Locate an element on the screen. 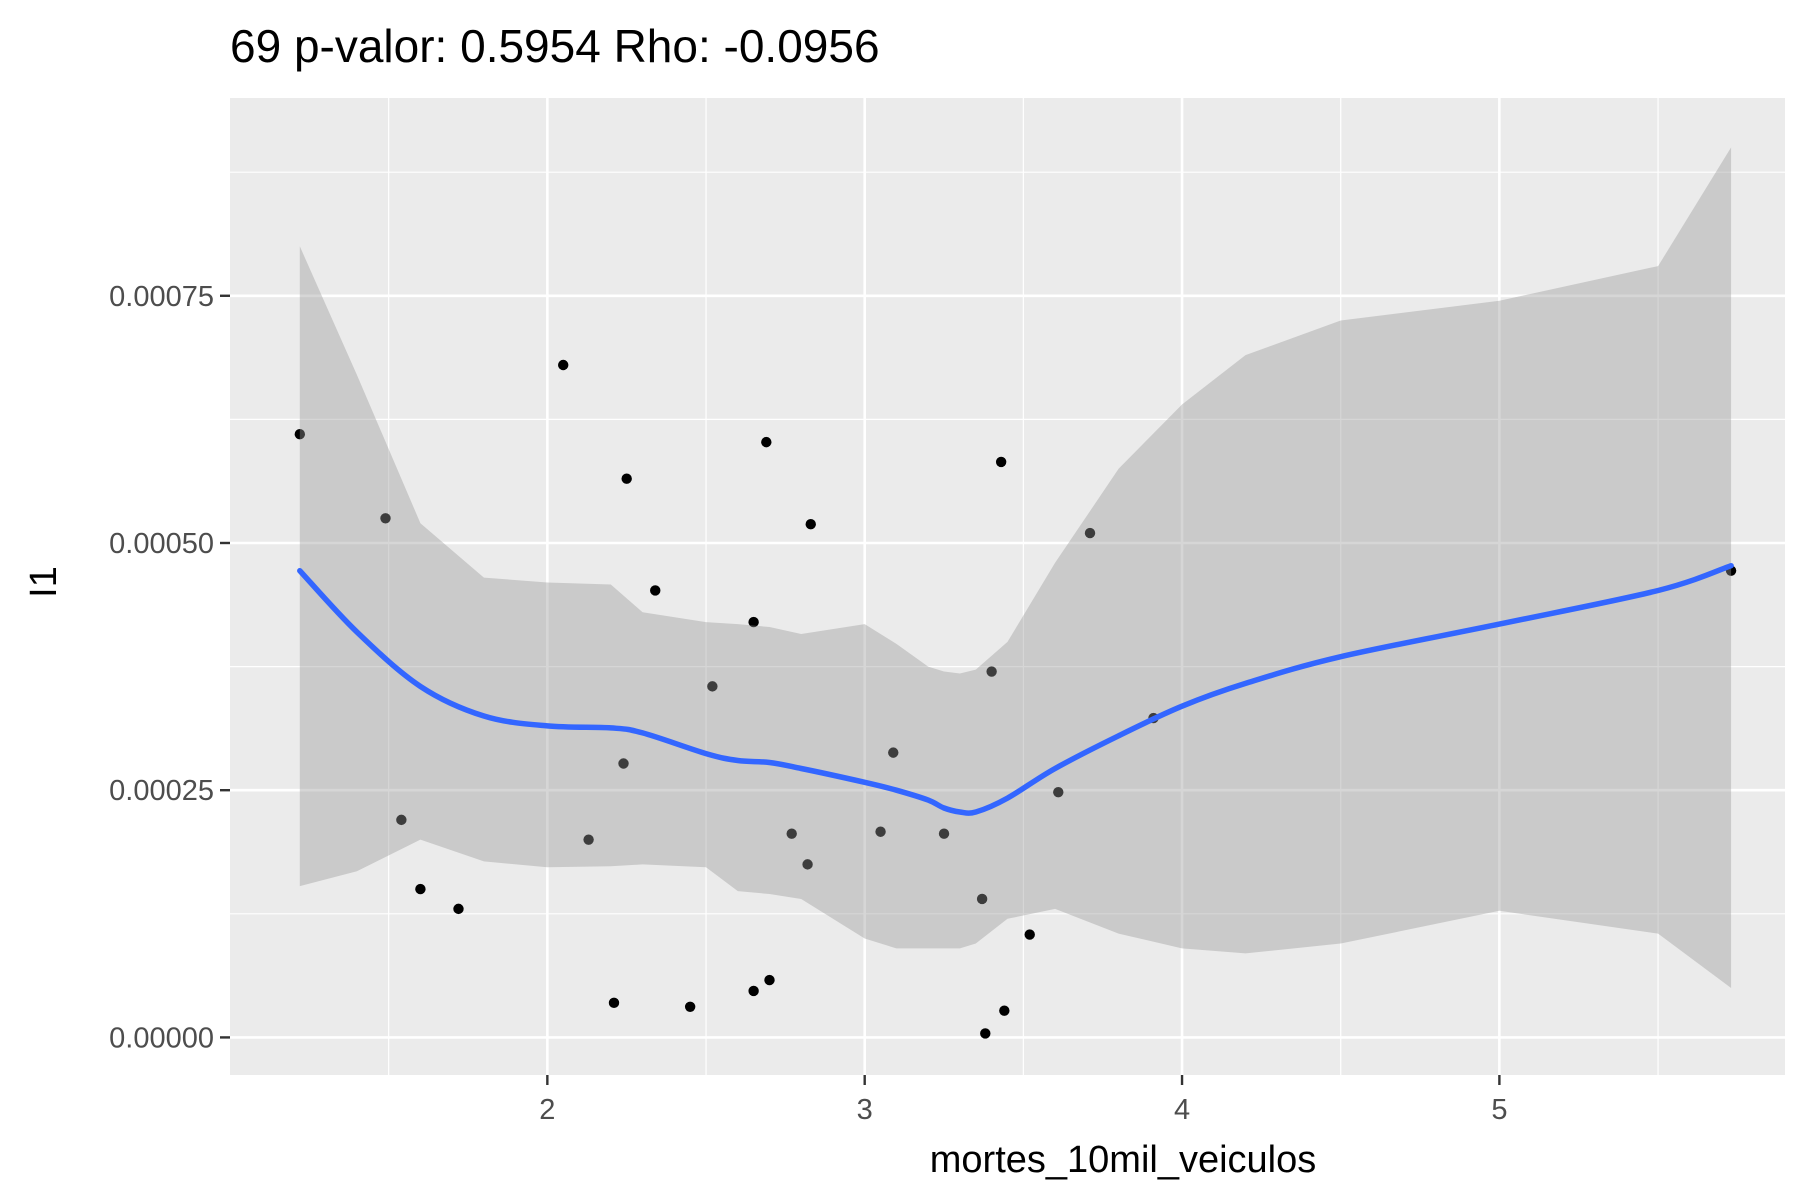  x-axis-title: mortes_10mil_veiculos is located at coordinates (1123, 1160).